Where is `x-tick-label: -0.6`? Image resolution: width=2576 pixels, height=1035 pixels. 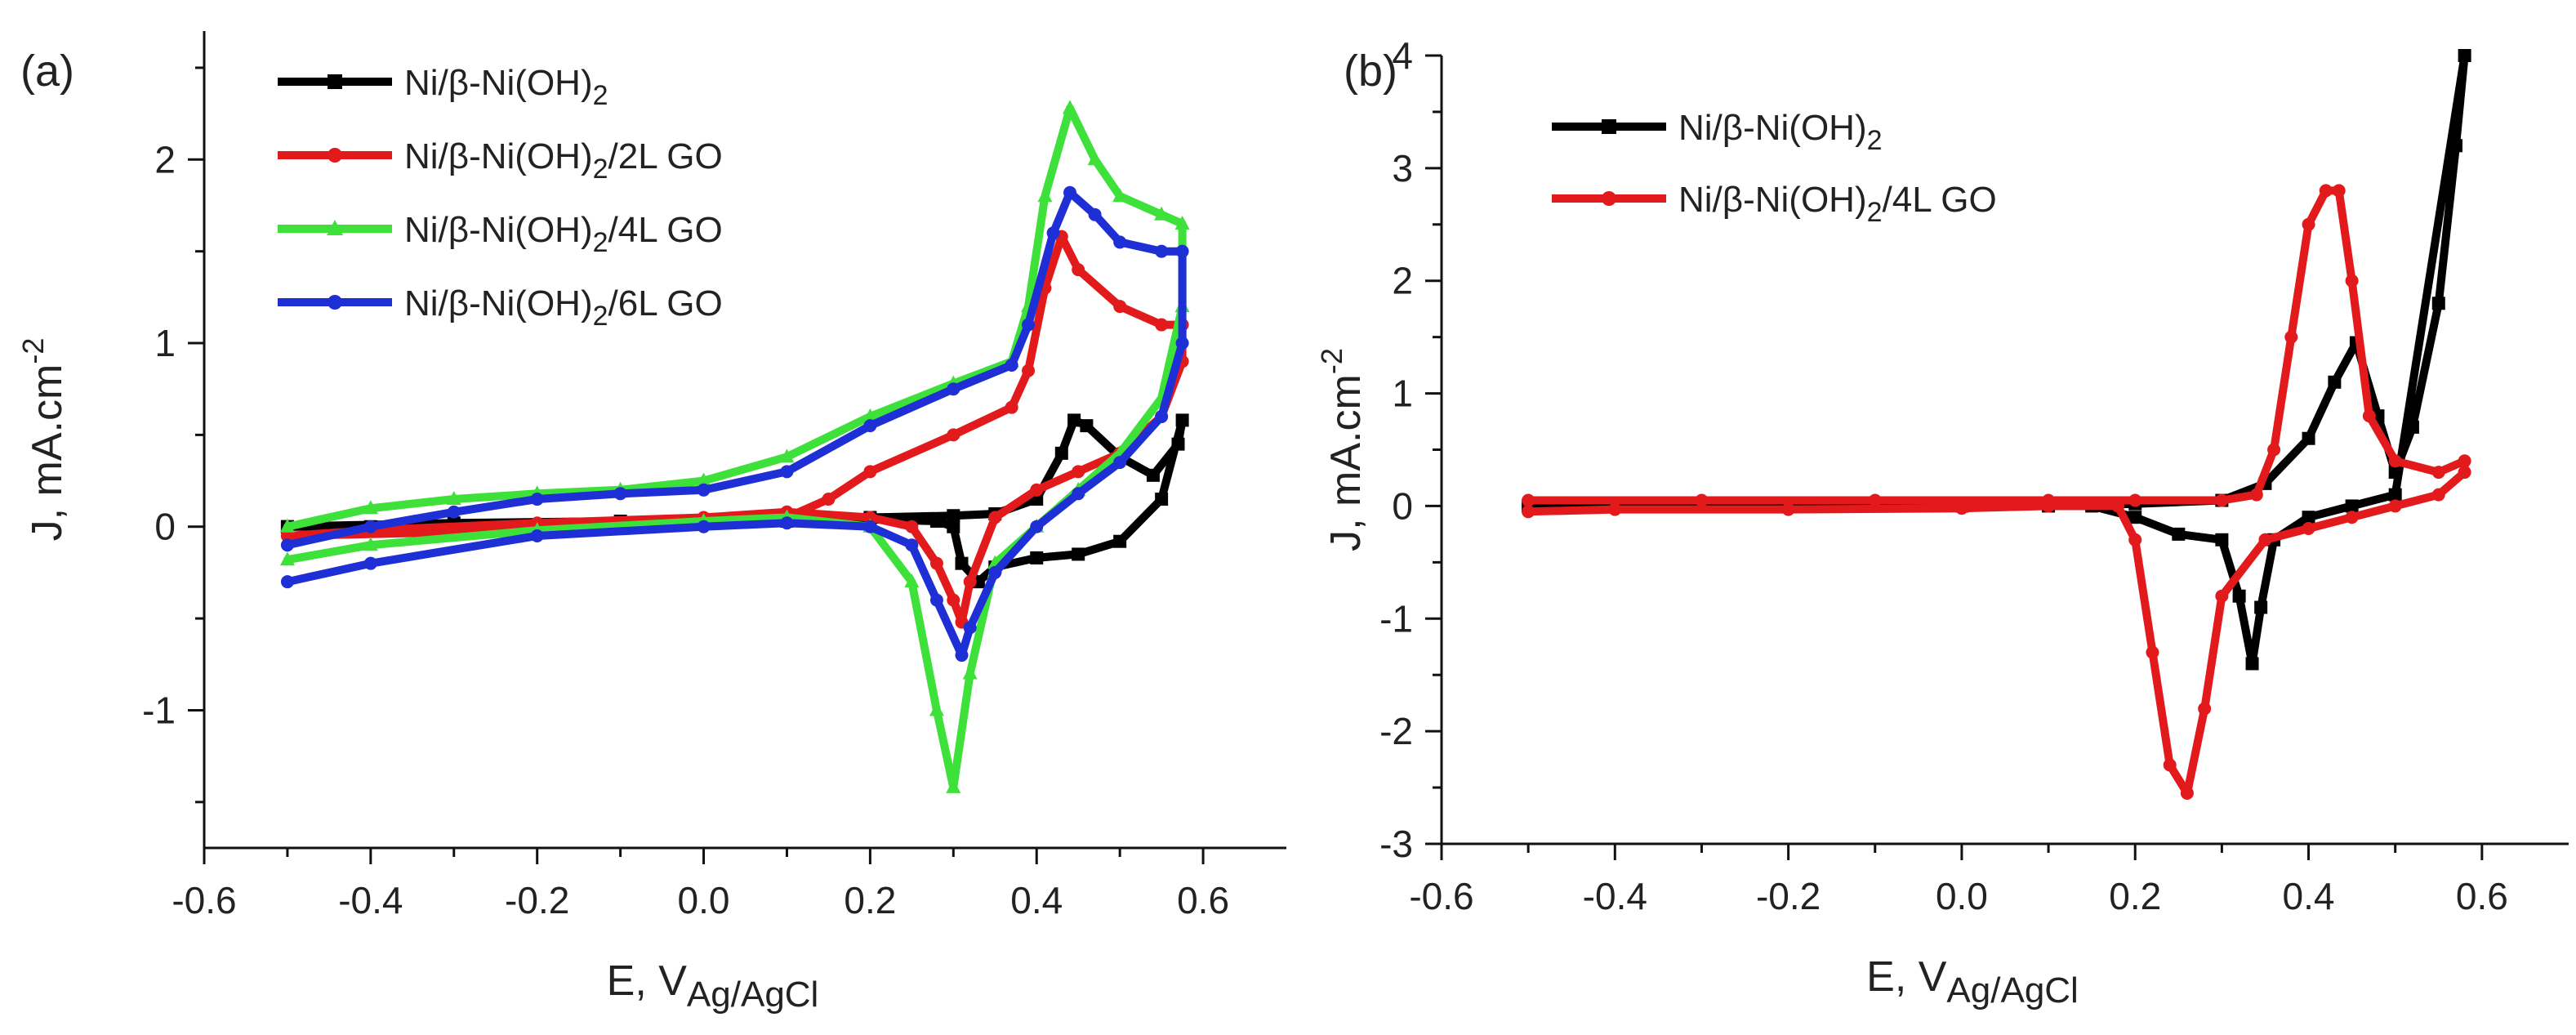 x-tick-label: -0.6 is located at coordinates (204, 900).